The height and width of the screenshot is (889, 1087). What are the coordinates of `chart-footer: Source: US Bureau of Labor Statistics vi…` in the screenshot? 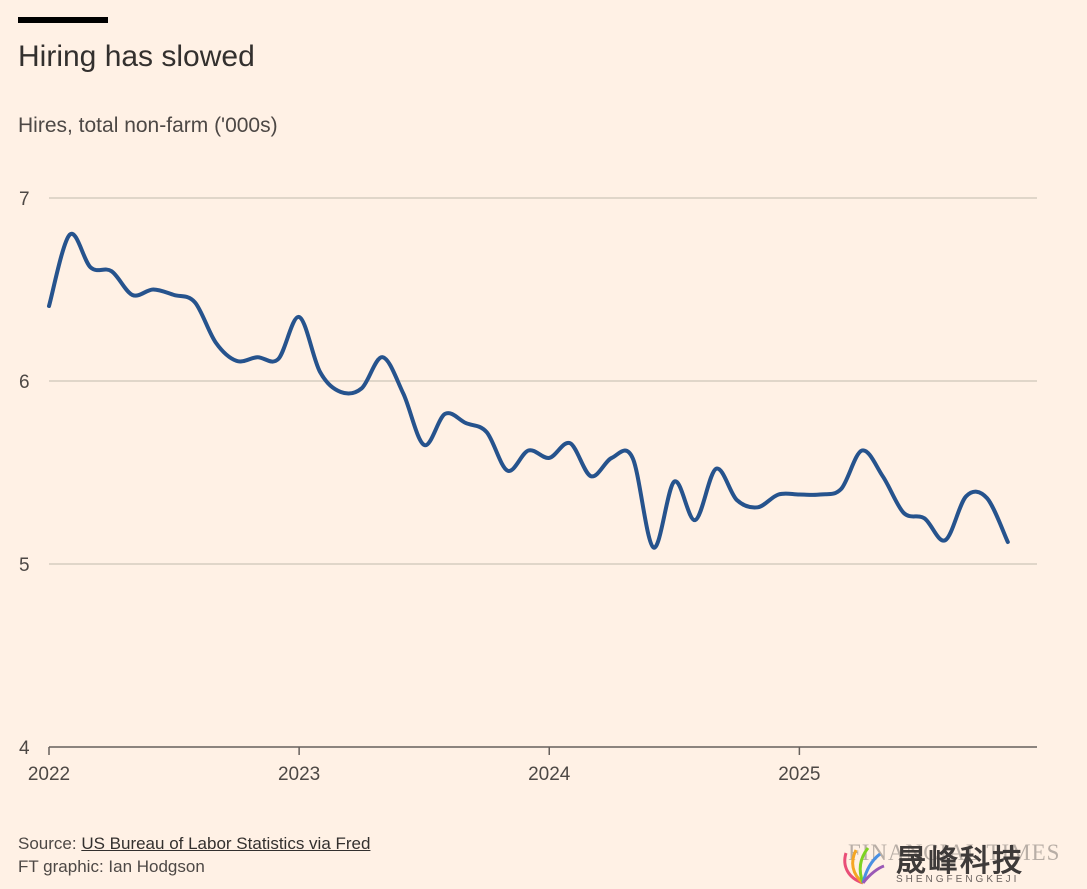 It's located at (194, 855).